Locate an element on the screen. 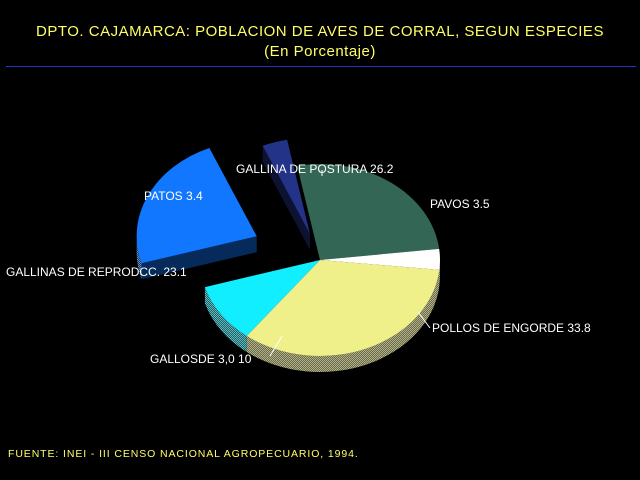  slice-label-value: 26.2 is located at coordinates (382, 169).